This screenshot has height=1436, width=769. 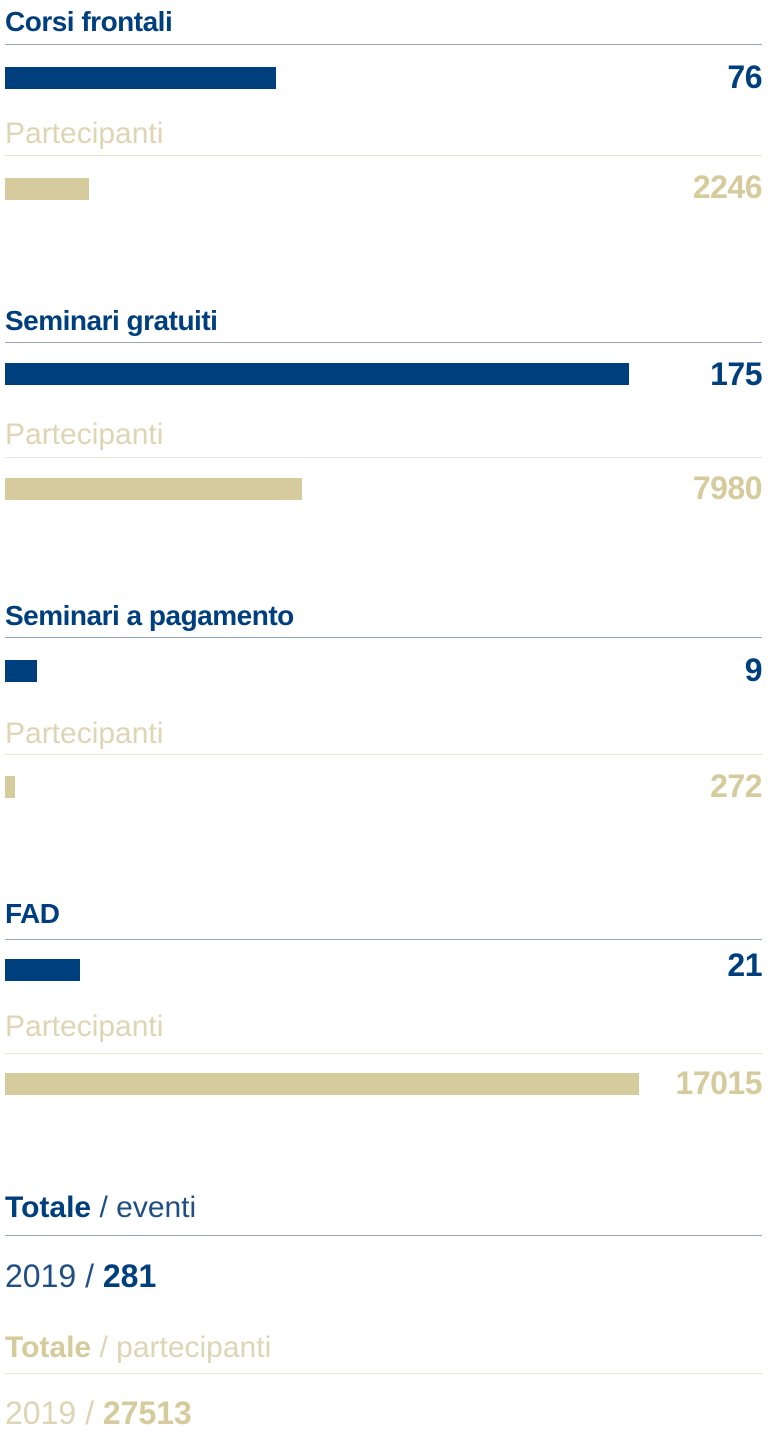 What do you see at coordinates (144, 1207) in the screenshot?
I see `events-total-rest: / eventi` at bounding box center [144, 1207].